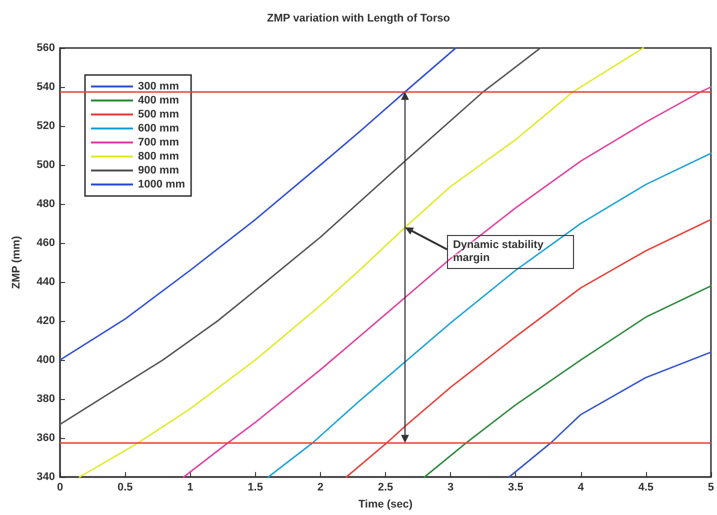 This screenshot has height=515, width=717. What do you see at coordinates (451, 488) in the screenshot?
I see `x-tick-label: 3` at bounding box center [451, 488].